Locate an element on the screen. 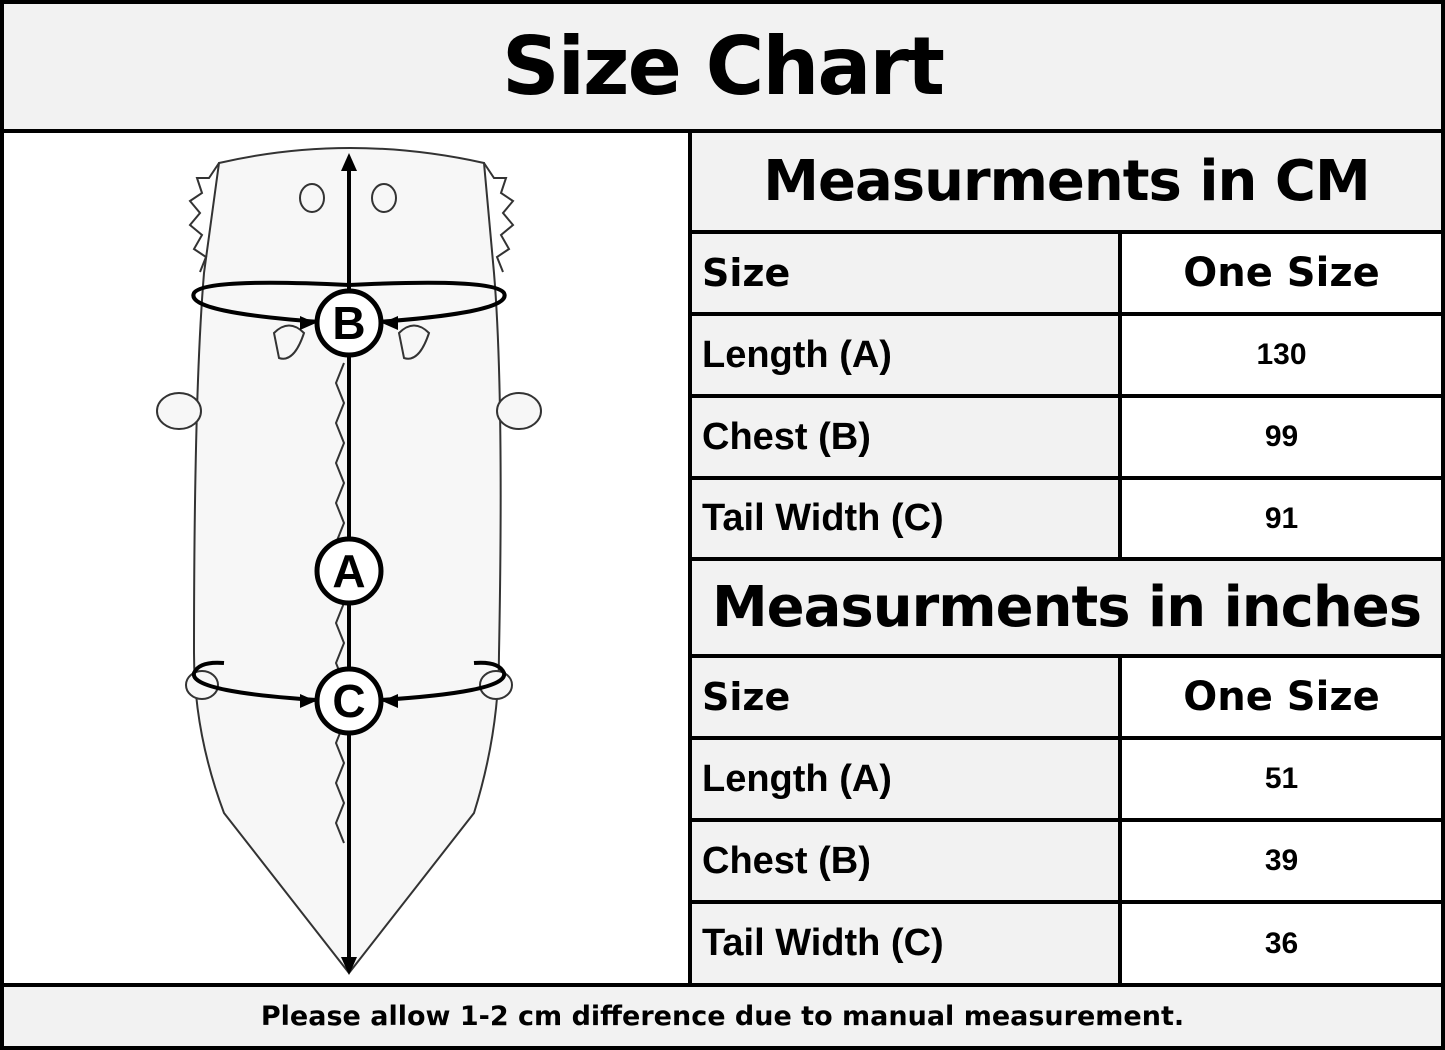 This screenshot has height=1050, width=1445. row-value: 36 is located at coordinates (1281, 943).